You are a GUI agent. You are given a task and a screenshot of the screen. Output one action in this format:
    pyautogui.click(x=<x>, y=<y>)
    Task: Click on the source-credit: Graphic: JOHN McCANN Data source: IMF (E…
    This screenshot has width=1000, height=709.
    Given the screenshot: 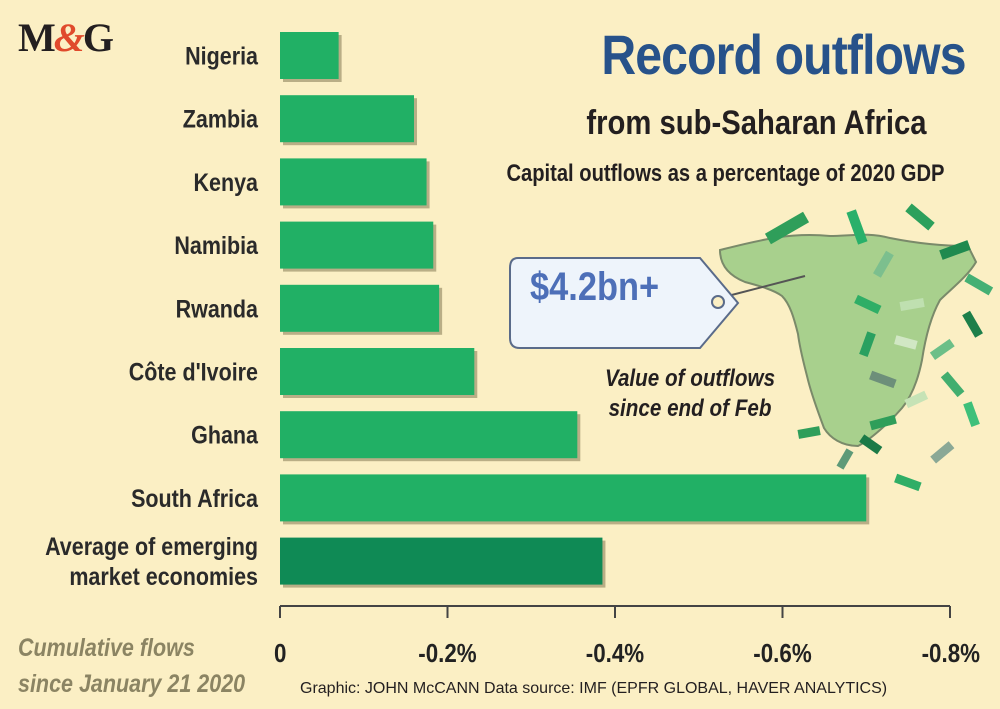 What is the action you would take?
    pyautogui.click(x=594, y=688)
    